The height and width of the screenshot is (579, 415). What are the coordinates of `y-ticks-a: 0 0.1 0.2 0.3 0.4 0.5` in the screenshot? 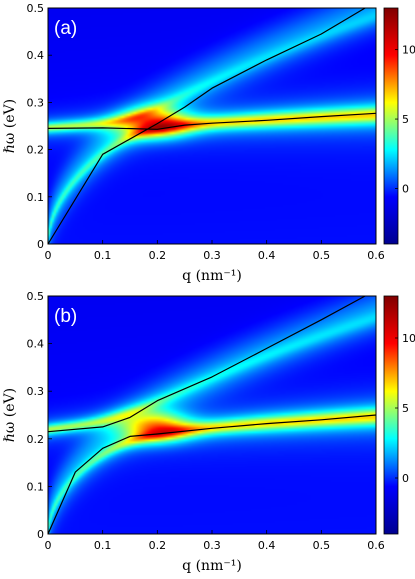 It's located at (39, 126).